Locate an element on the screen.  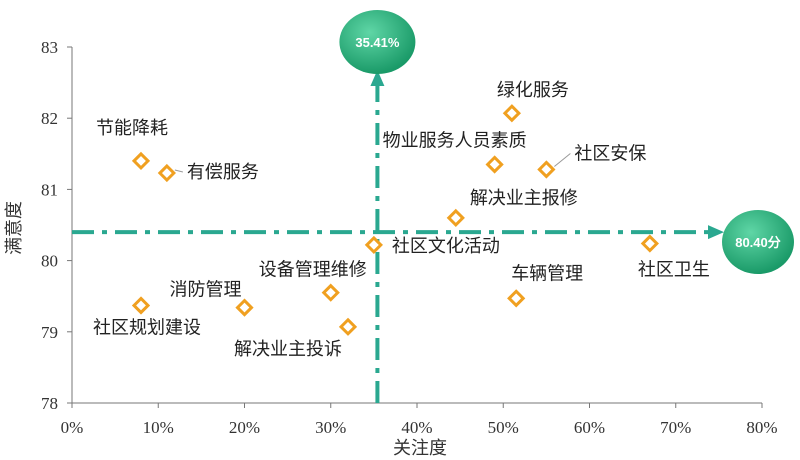
y-tick-label: 81 is located at coordinates (49, 189).